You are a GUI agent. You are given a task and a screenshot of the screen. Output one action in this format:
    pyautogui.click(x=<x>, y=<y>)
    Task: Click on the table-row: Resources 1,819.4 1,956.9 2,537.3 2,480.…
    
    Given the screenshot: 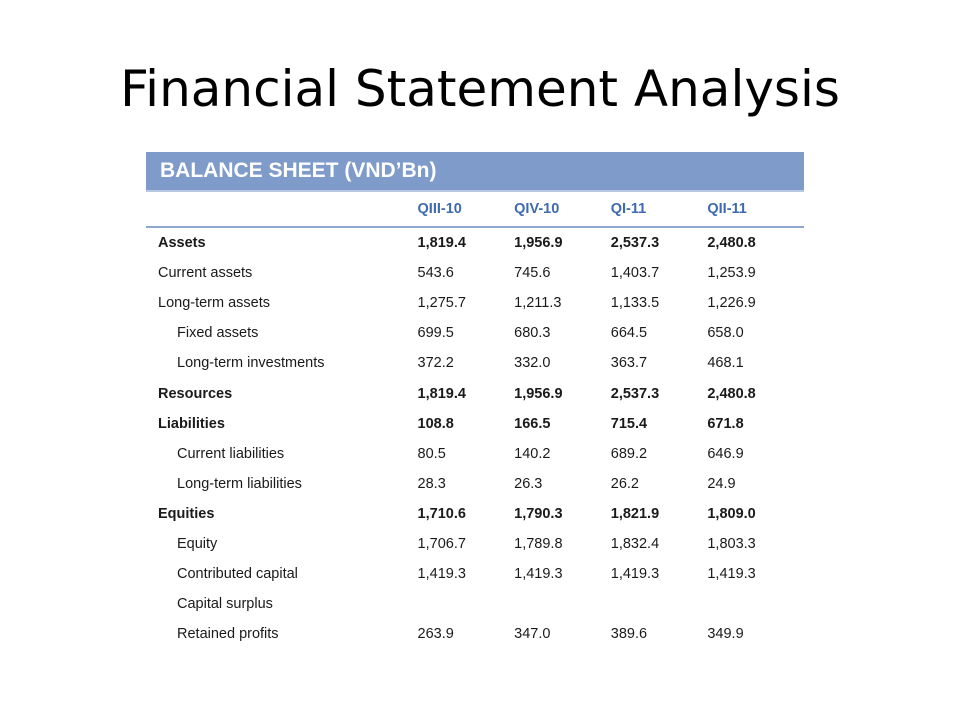 What is the action you would take?
    pyautogui.click(x=475, y=393)
    